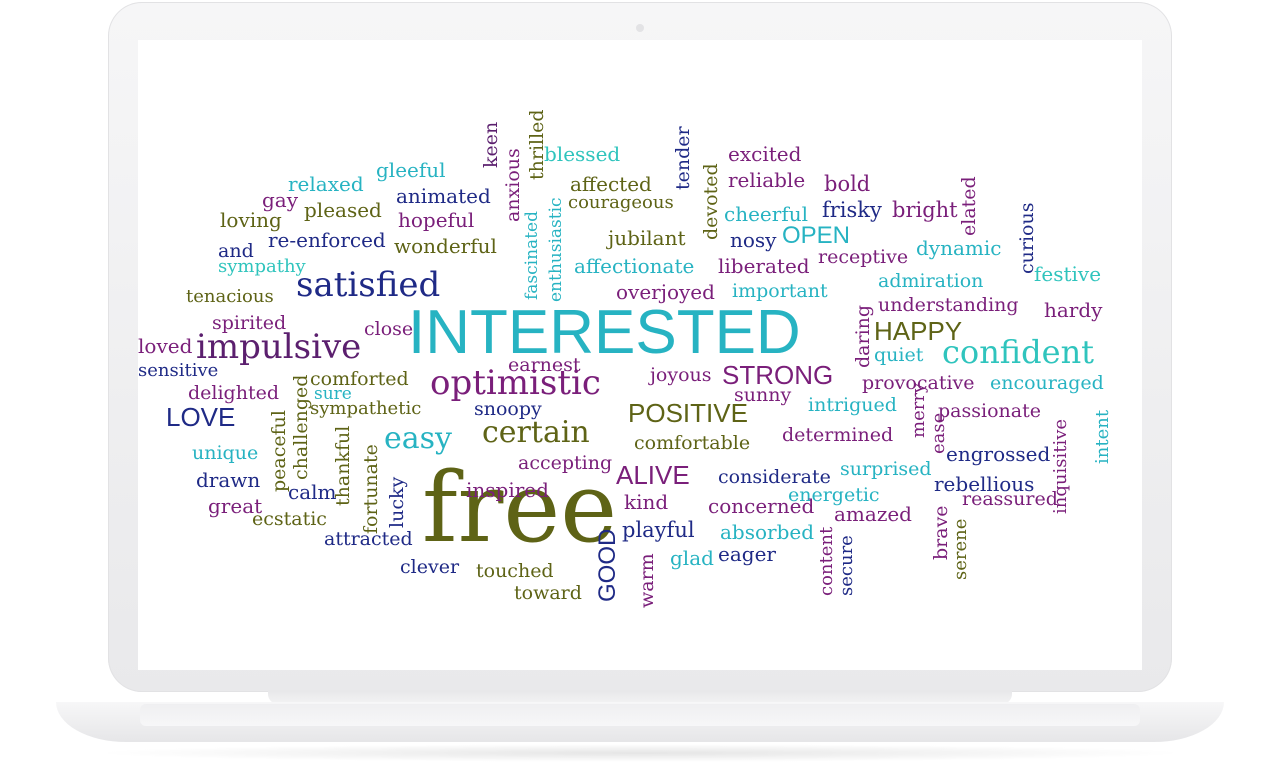 This screenshot has height=780, width=1280. What do you see at coordinates (507, 490) in the screenshot?
I see `word-inspired: inspired` at bounding box center [507, 490].